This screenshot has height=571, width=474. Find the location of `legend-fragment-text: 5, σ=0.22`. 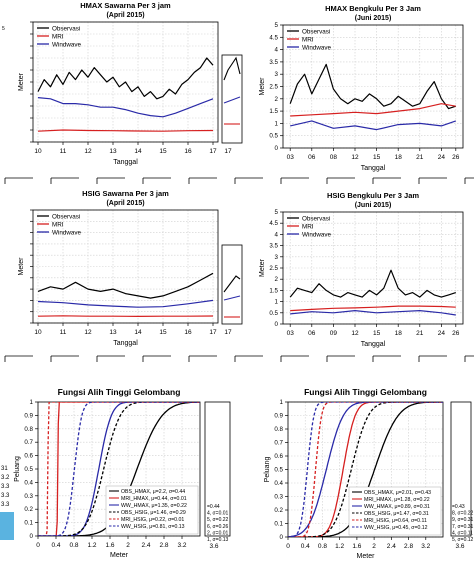

legend-fragment-text: 5, σ=0.22 is located at coordinates (218, 520).